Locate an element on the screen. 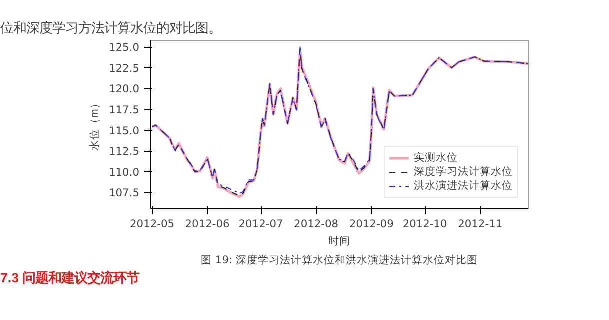  y-tick-label: 117.5 is located at coordinates (124, 110).